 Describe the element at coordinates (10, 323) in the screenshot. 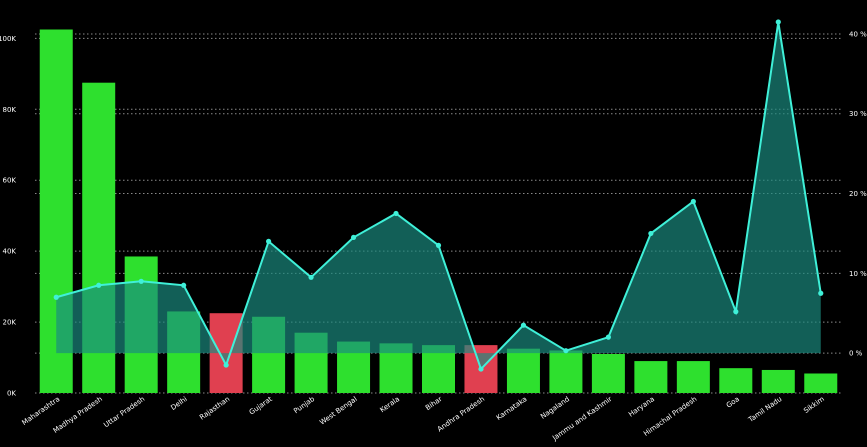

I see `left-tick-label: 20K` at that location.